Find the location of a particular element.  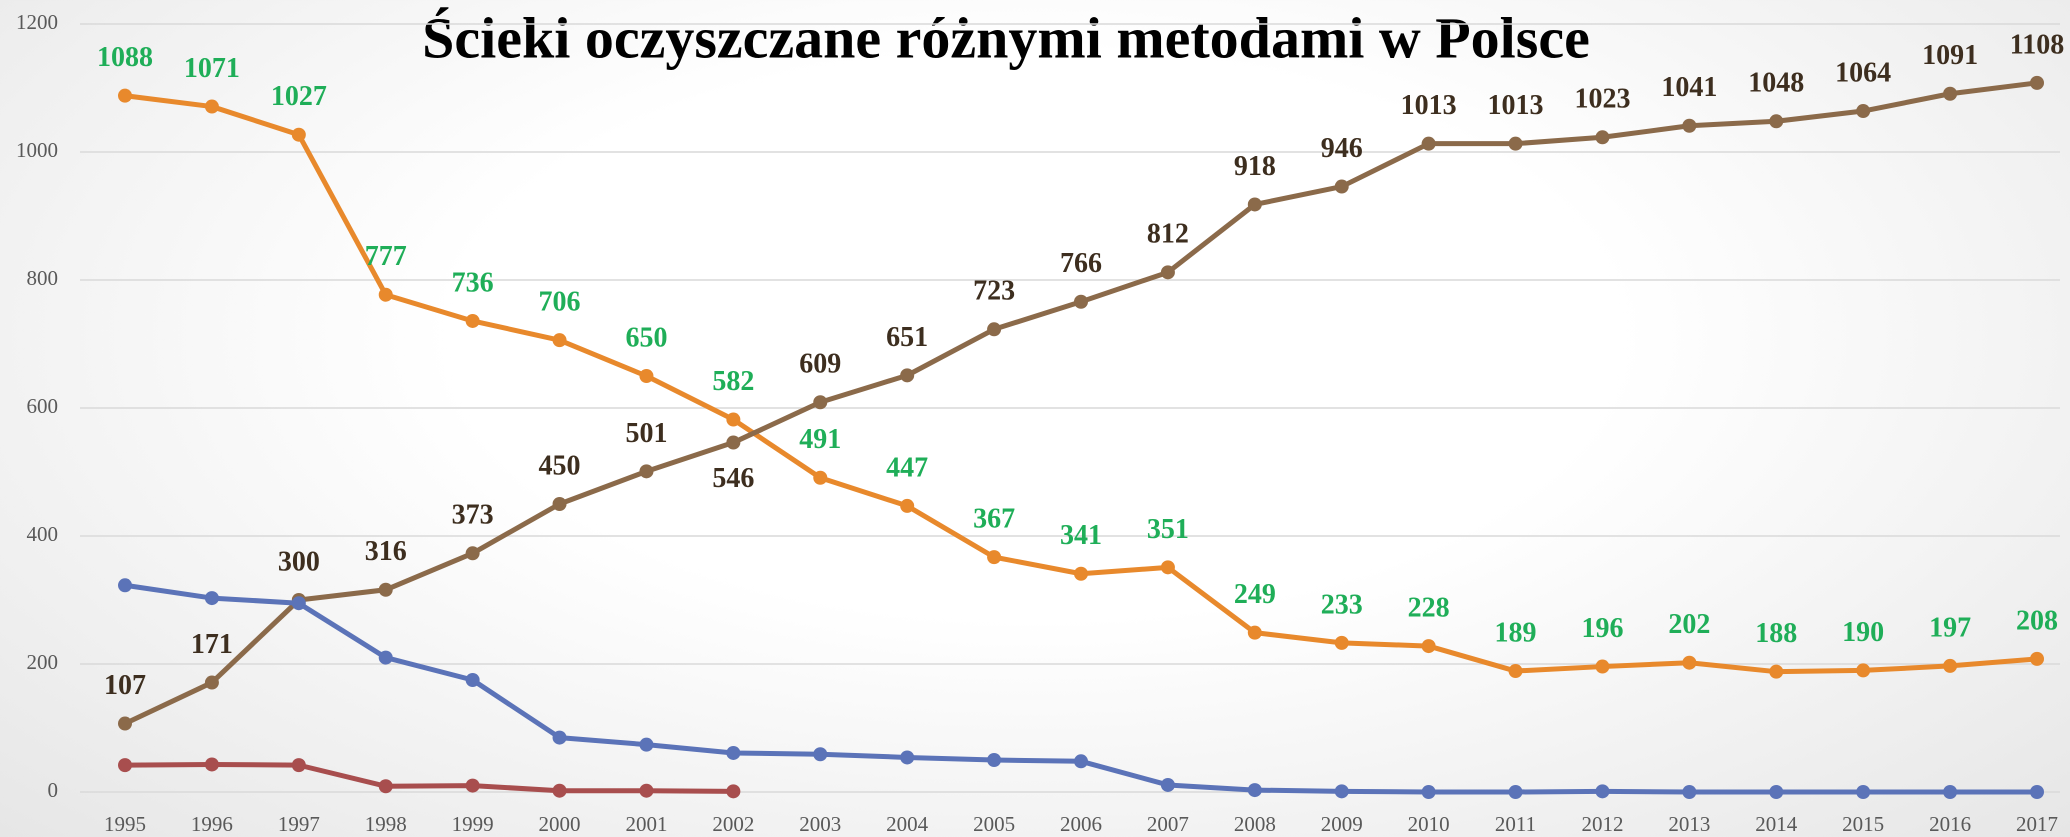

data-label: 491 is located at coordinates (820, 439).